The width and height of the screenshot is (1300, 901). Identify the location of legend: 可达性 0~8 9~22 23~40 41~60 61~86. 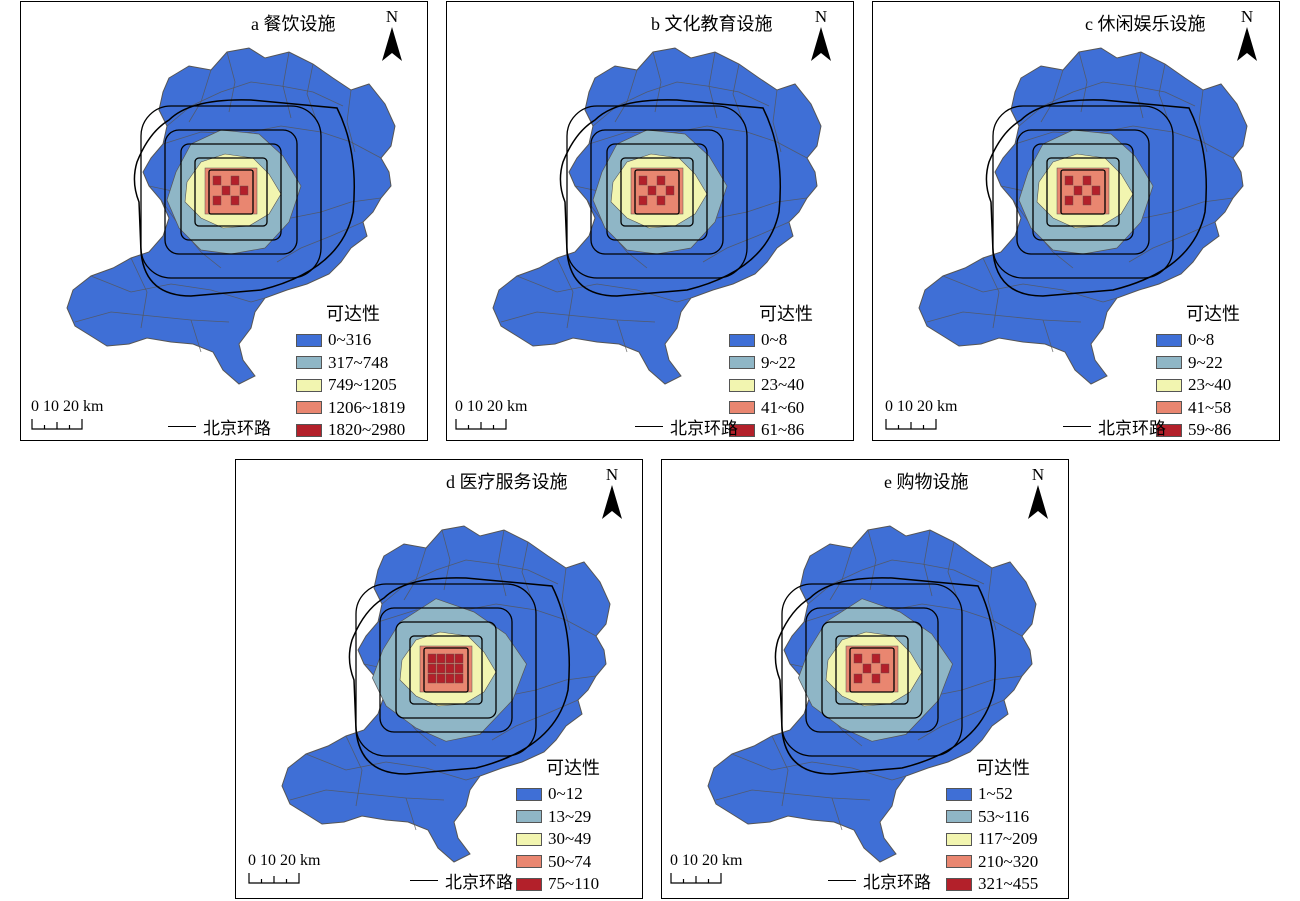
(771, 370).